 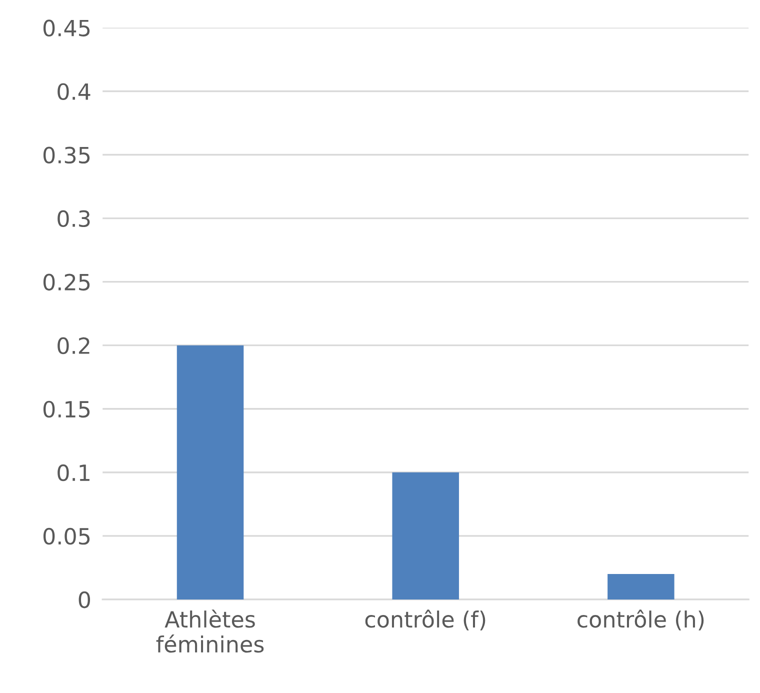 What do you see at coordinates (74, 219) in the screenshot?
I see `y-tick-label: 0.3` at bounding box center [74, 219].